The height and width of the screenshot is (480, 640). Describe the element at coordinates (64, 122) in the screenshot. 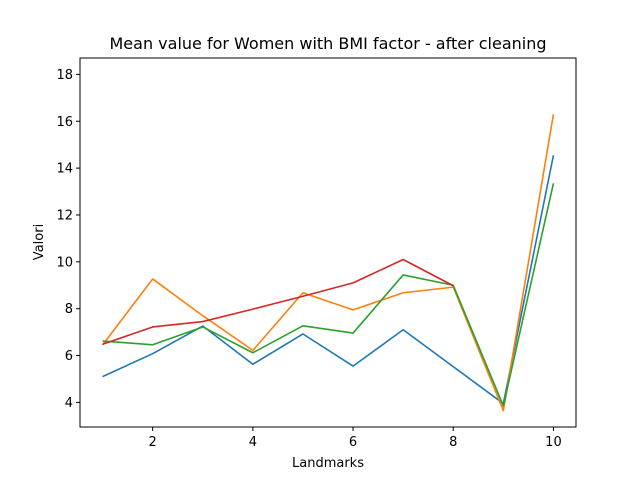

I see `y-tick-label: 16` at that location.